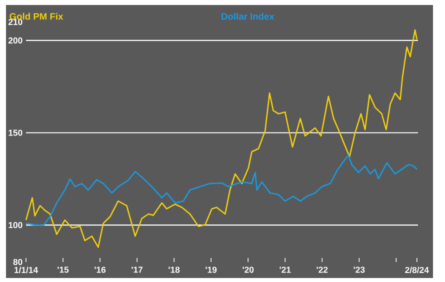 The width and height of the screenshot is (445, 282). Describe the element at coordinates (15, 133) in the screenshot. I see `y-tick-label: 150` at that location.